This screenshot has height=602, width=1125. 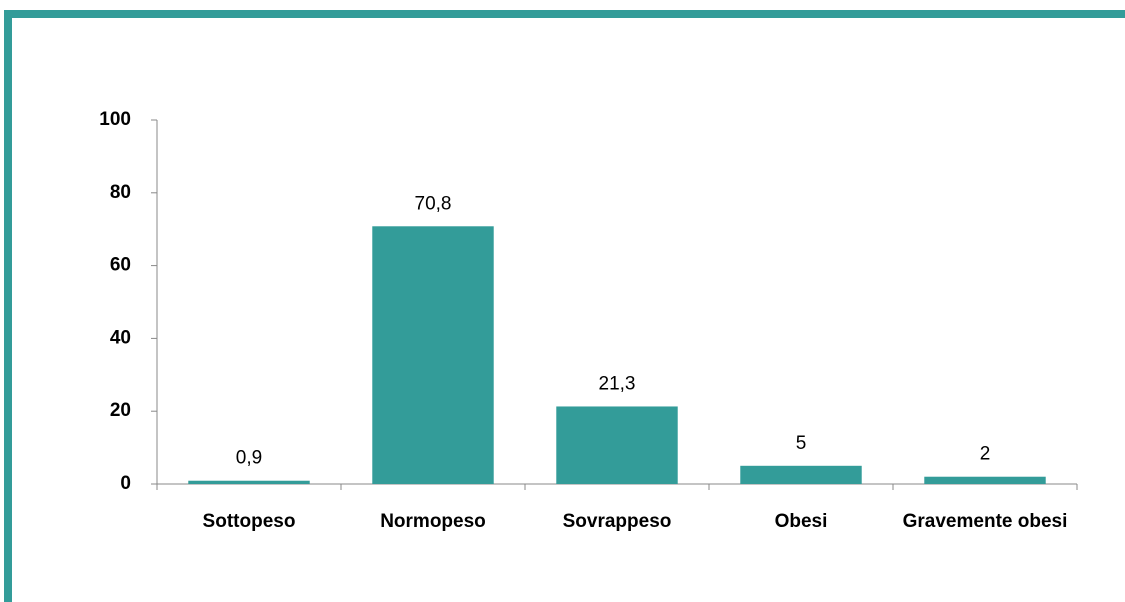 What do you see at coordinates (801, 443) in the screenshot?
I see `value-label: 5` at bounding box center [801, 443].